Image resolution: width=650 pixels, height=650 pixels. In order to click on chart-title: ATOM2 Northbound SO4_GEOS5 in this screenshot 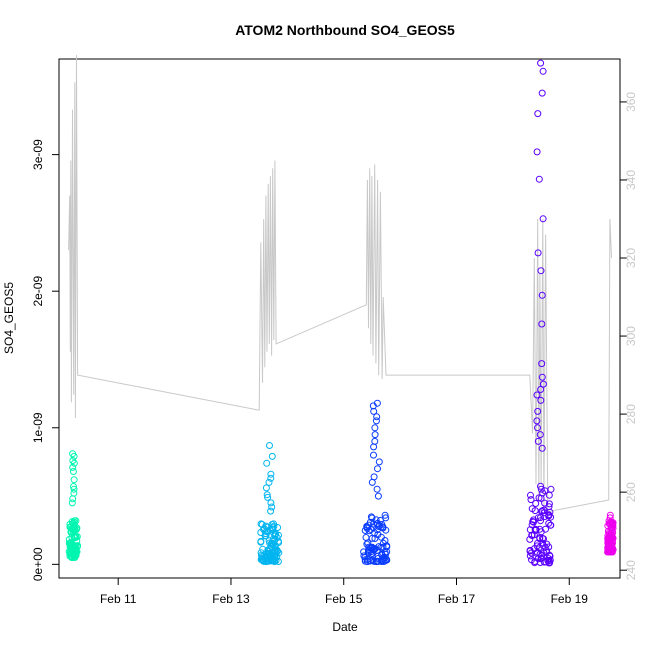, I will do `click(345, 30)`.